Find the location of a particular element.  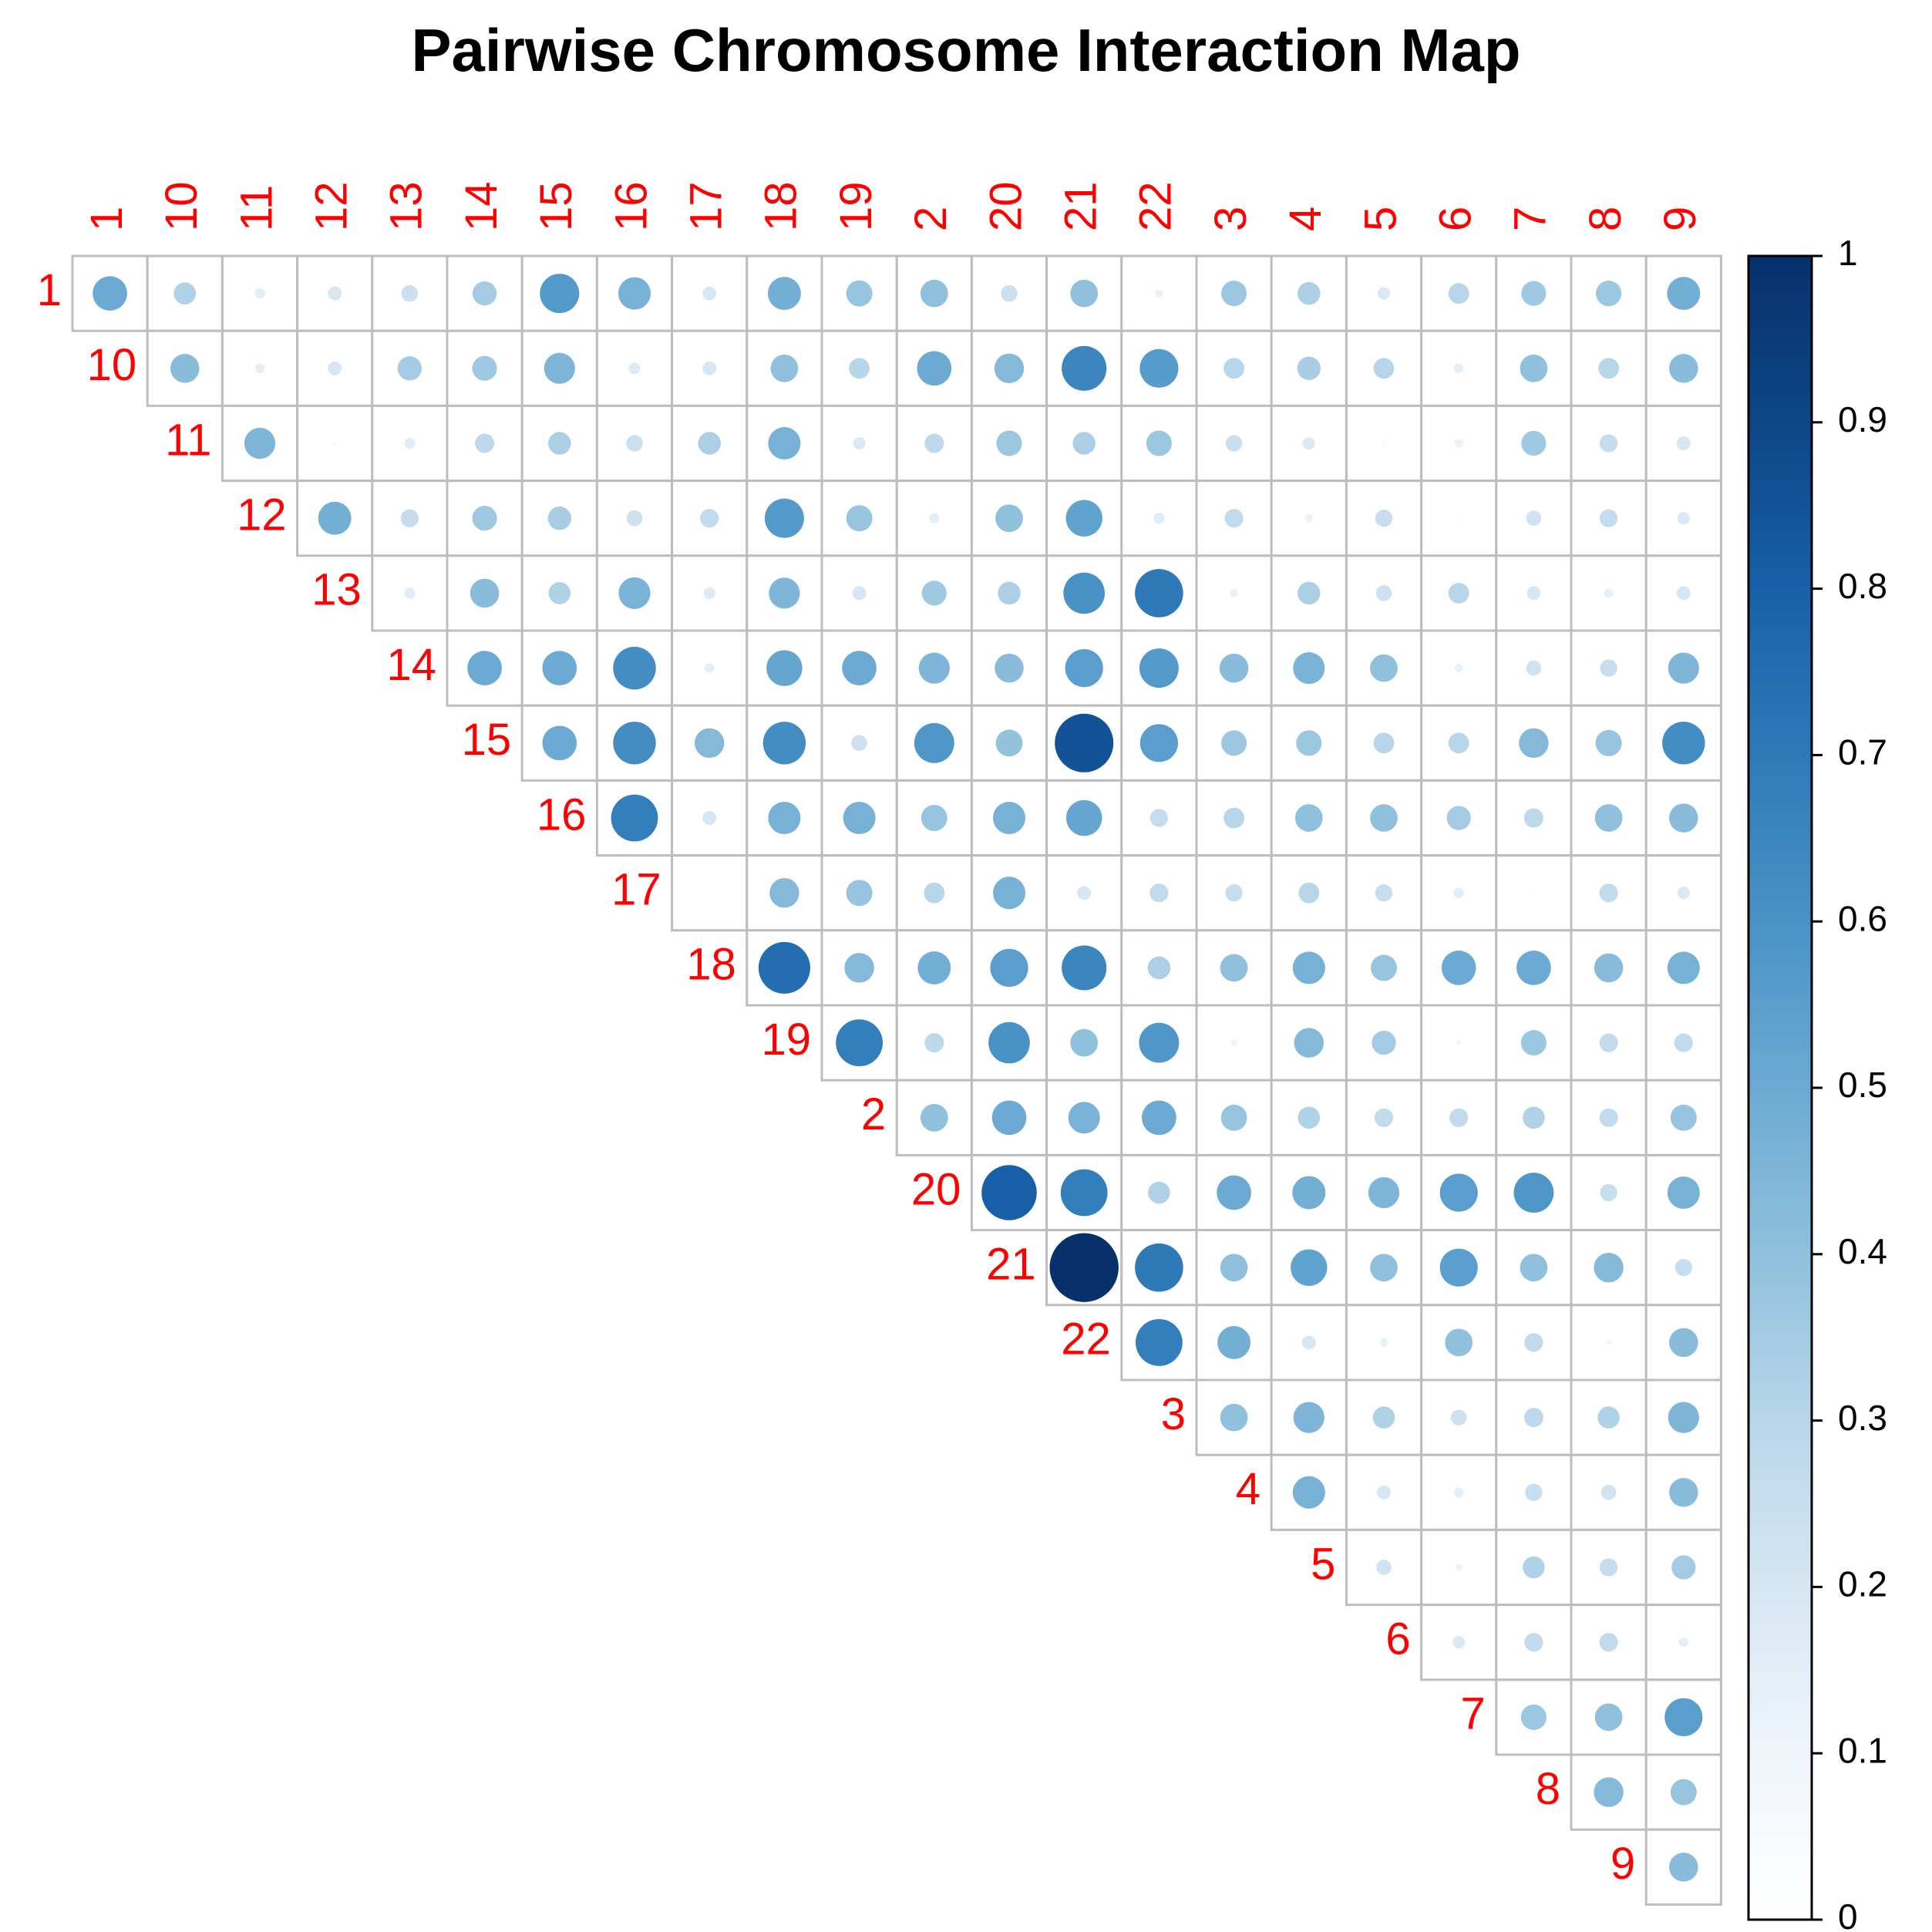

column-label: 12 is located at coordinates (332, 206).